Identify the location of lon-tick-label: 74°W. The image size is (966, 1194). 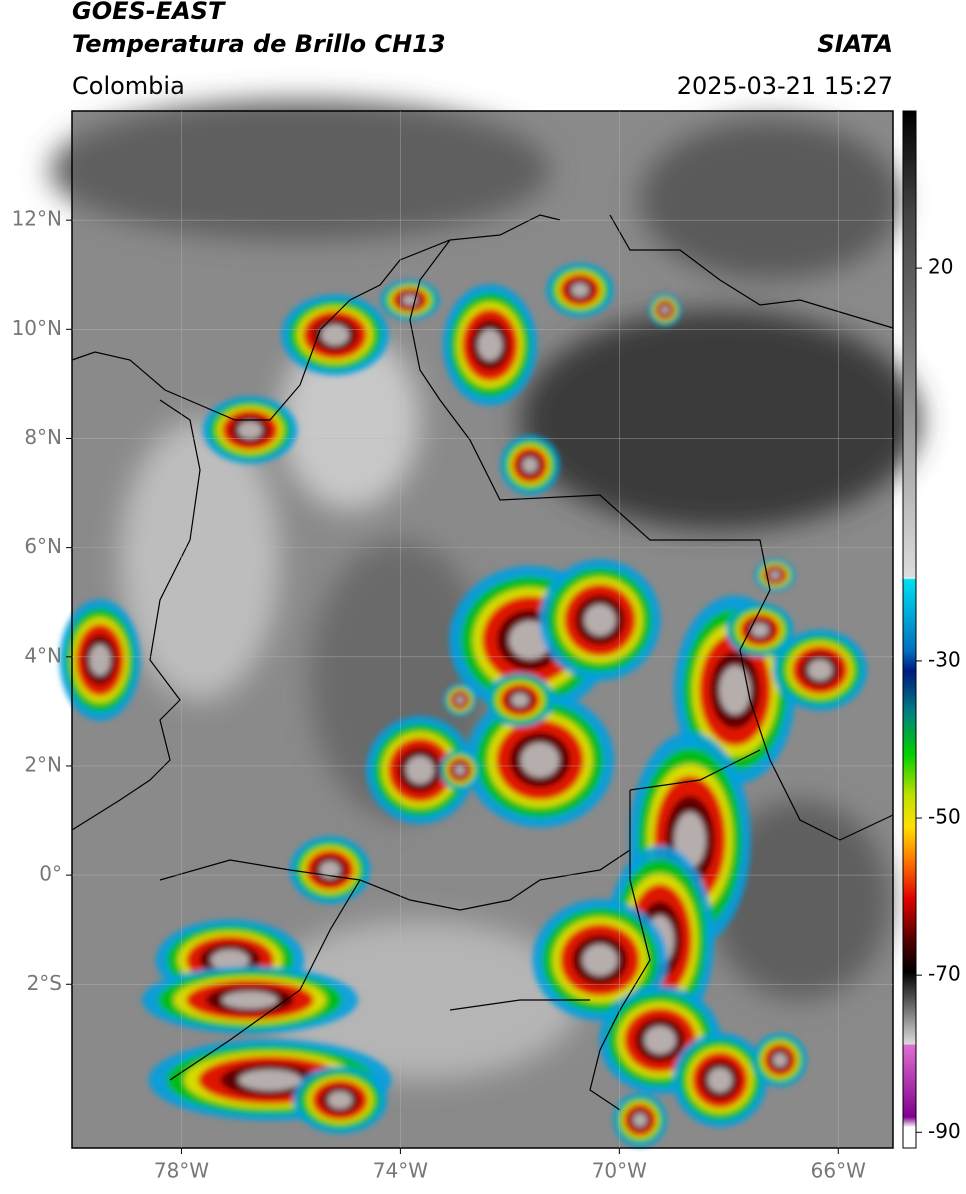
(400, 1171).